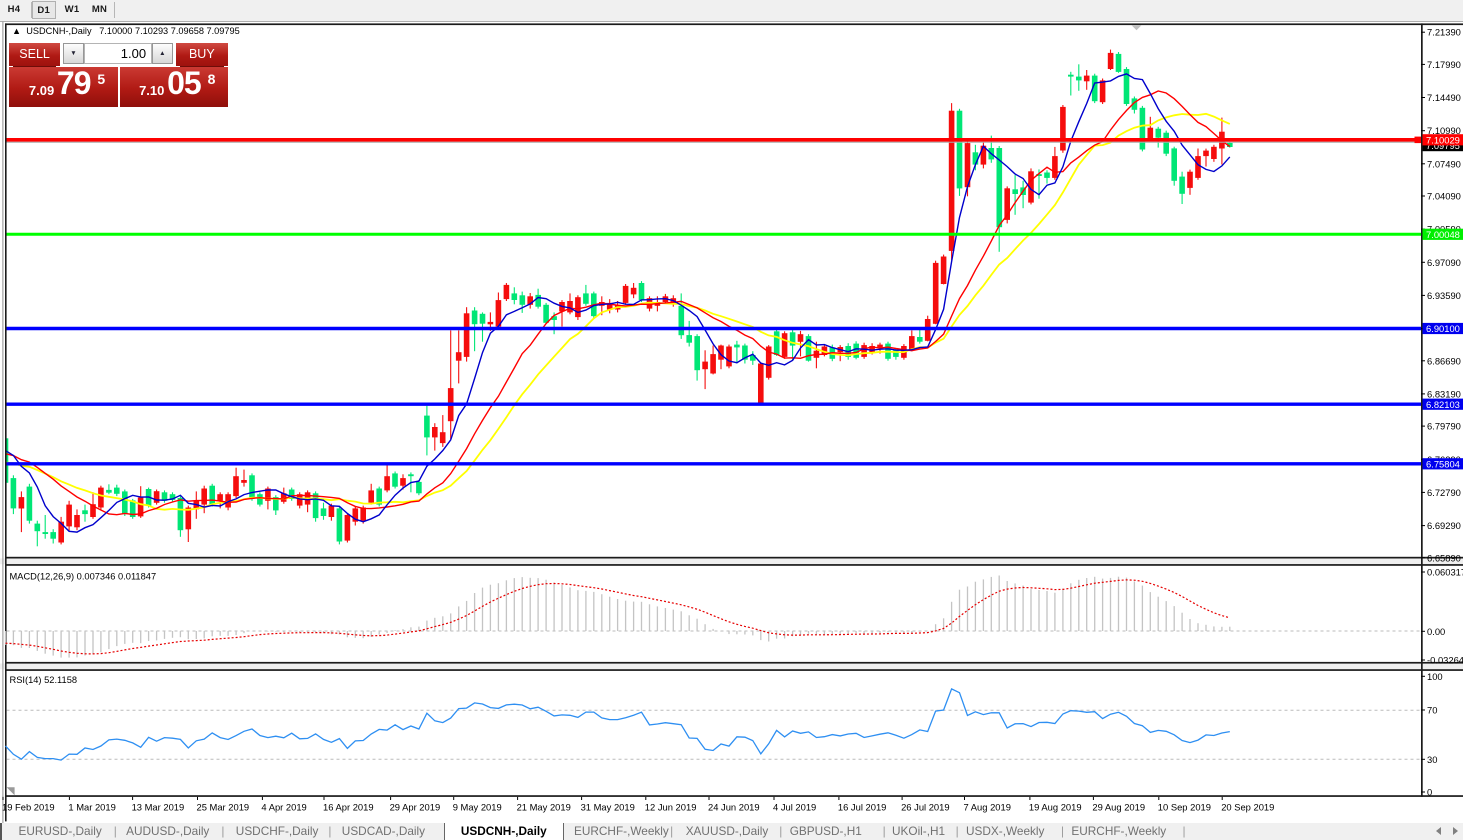 This screenshot has height=840, width=1463. Describe the element at coordinates (1444, 295) in the screenshot. I see `svg-text: 6.93590` at that location.